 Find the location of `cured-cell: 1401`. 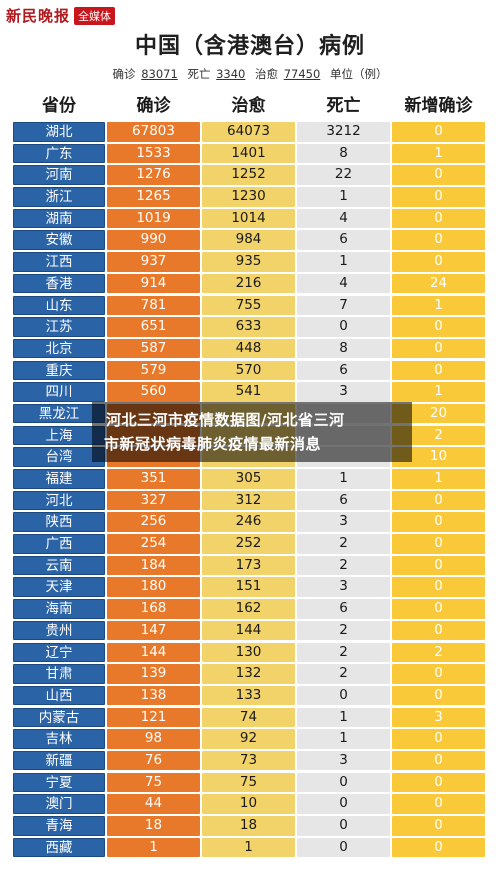

cured-cell: 1401 is located at coordinates (248, 153).